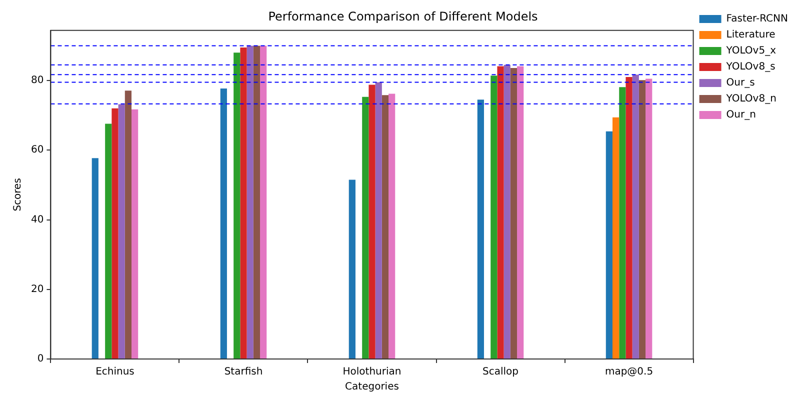  I want to click on legend-label: Literature, so click(751, 35).